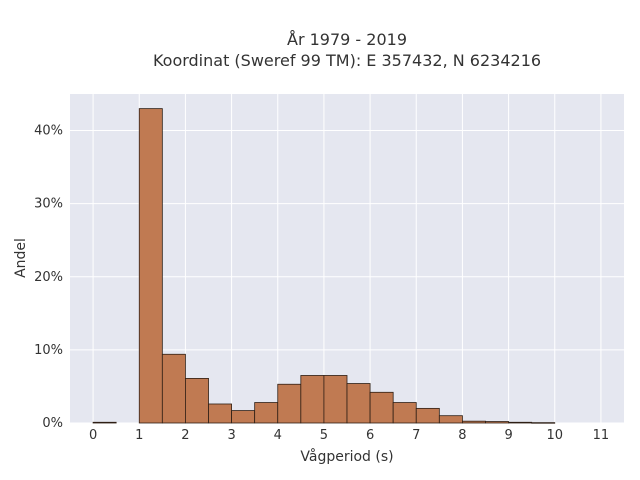  What do you see at coordinates (346, 456) in the screenshot?
I see `x-axis-label: Vågperiod (s)` at bounding box center [346, 456].